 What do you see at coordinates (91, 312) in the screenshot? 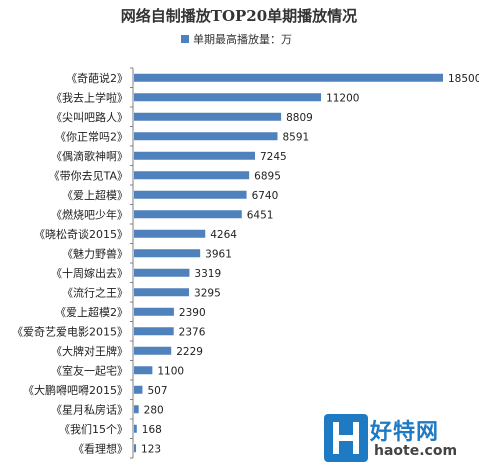
I see `category-label: 《爱上超模2》` at bounding box center [91, 312].